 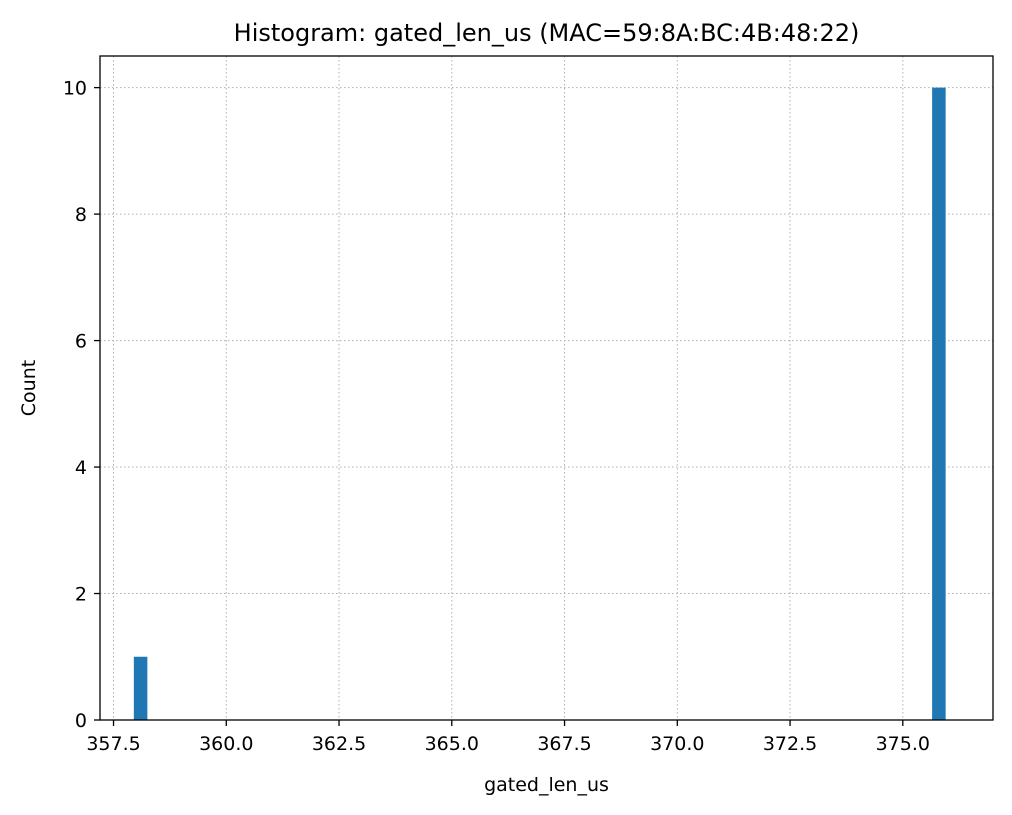 I want to click on y-axis-label: Count, so click(x=29, y=388).